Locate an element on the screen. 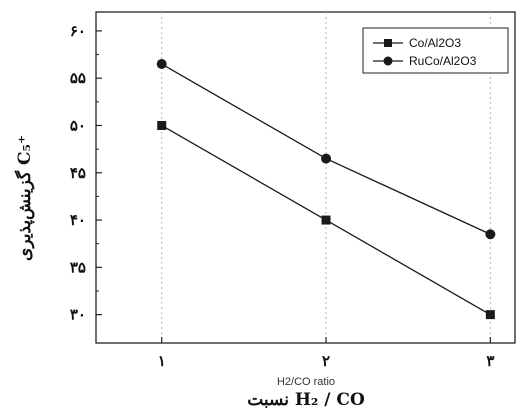  legend-label-co: Co/Al2O3 is located at coordinates (435, 43).